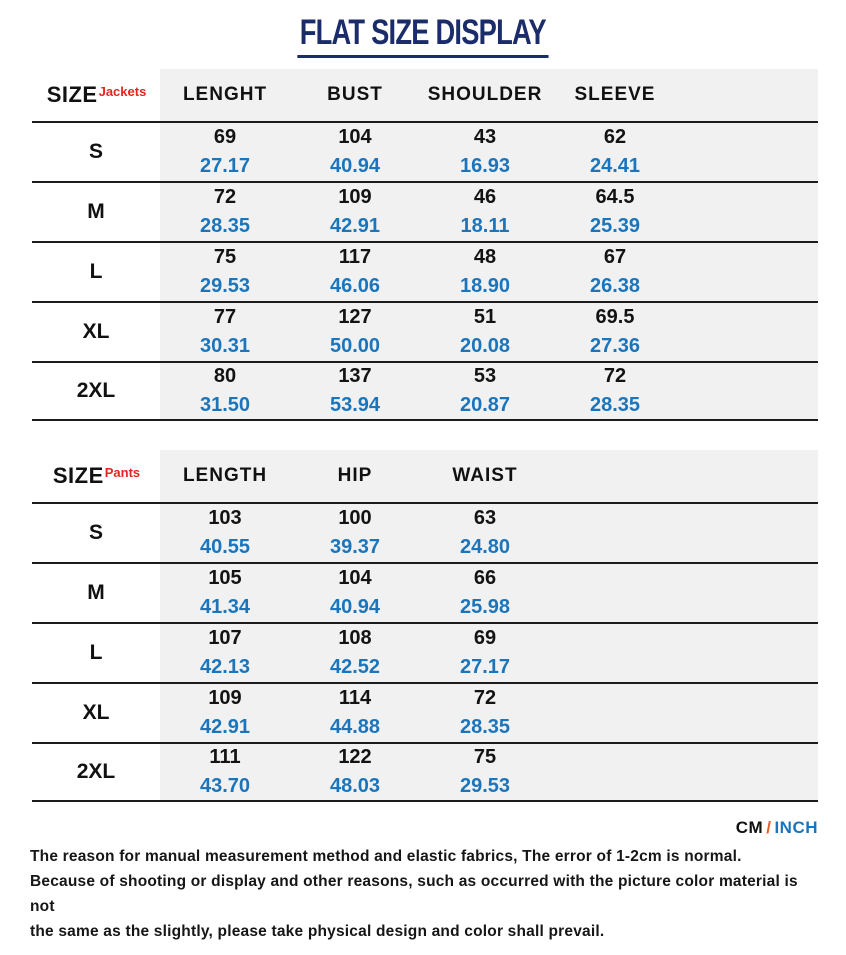 The height and width of the screenshot is (955, 846). What do you see at coordinates (615, 332) in the screenshot?
I see `cell-jackets-xl-sleeve: 69.5 27.36` at bounding box center [615, 332].